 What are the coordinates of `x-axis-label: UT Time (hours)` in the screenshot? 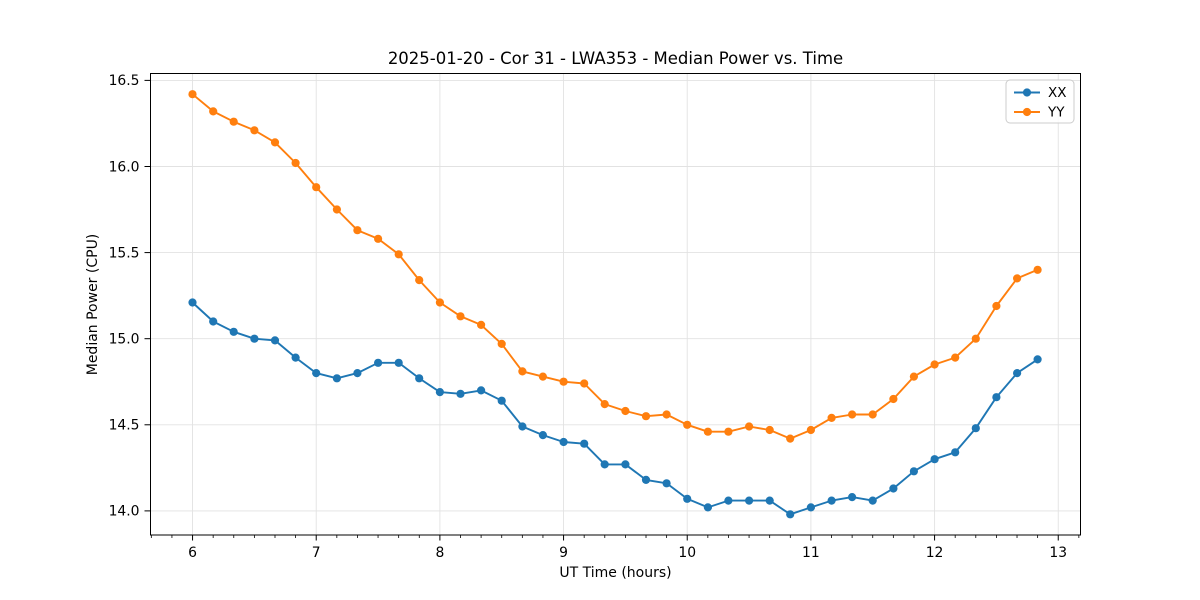 It's located at (615, 573).